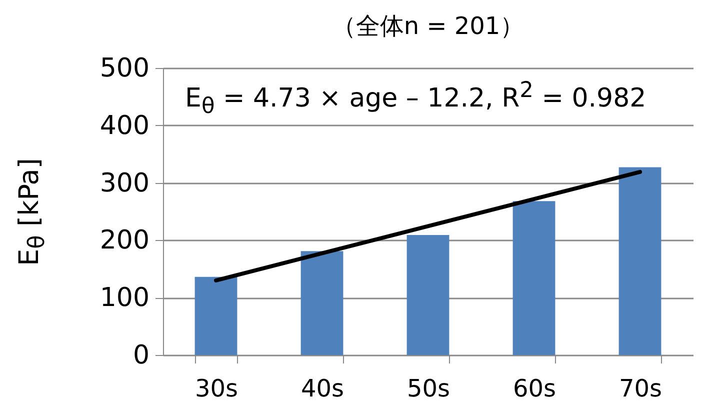 This screenshot has width=713, height=414. What do you see at coordinates (125, 125) in the screenshot?
I see `y-tick-label: 400` at bounding box center [125, 125].